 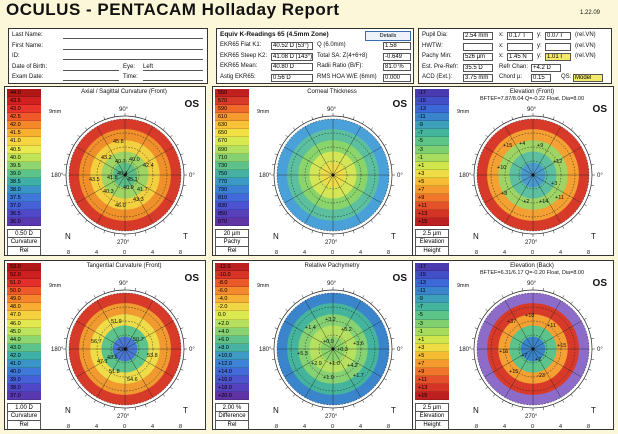 What do you see at coordinates (232, 190) in the screenshot?
I see `scale-step: 790` at bounding box center [232, 190].